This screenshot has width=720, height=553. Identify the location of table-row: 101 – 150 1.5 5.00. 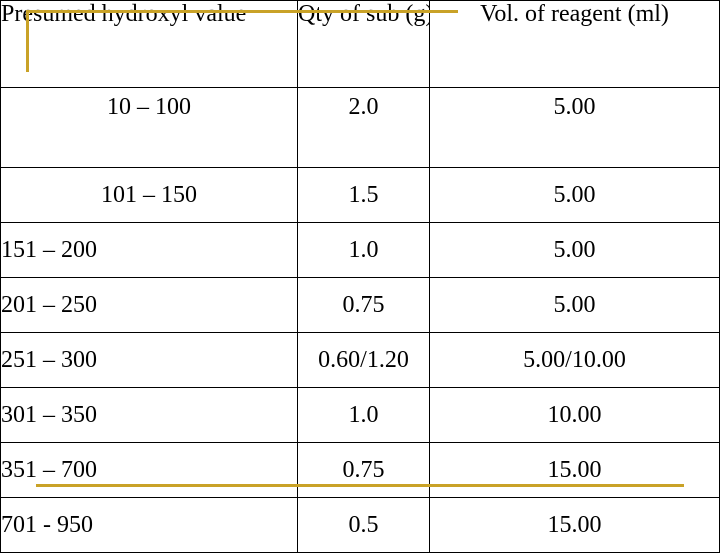
(360, 195).